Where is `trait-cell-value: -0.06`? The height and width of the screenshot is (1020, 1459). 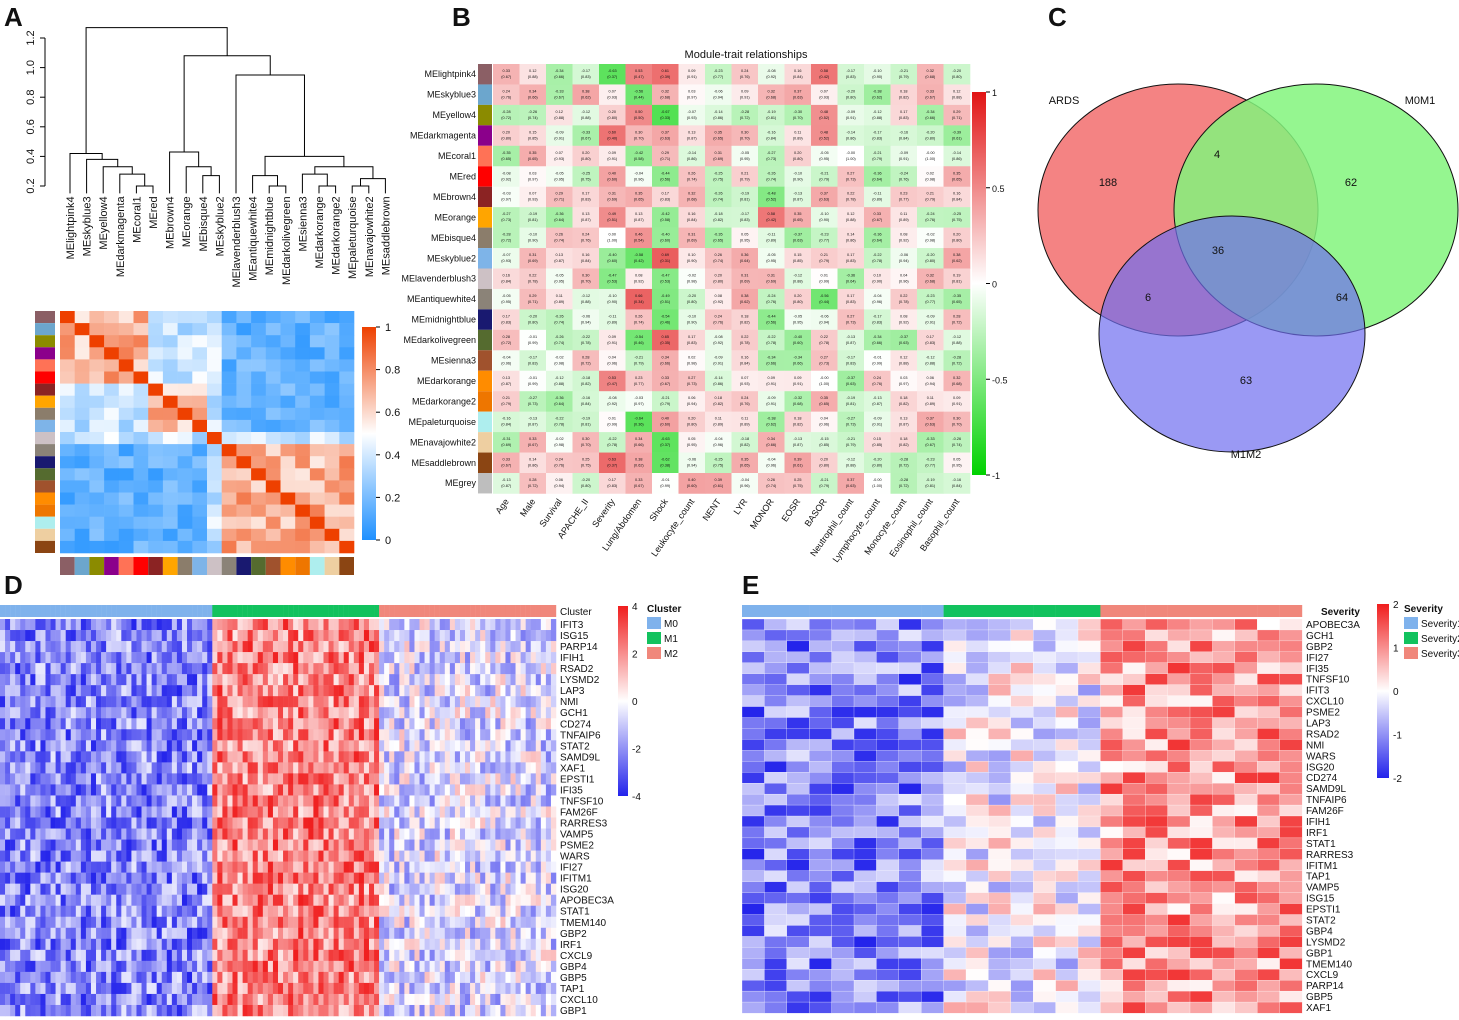 trait-cell-value: -0.06 is located at coordinates (903, 255).